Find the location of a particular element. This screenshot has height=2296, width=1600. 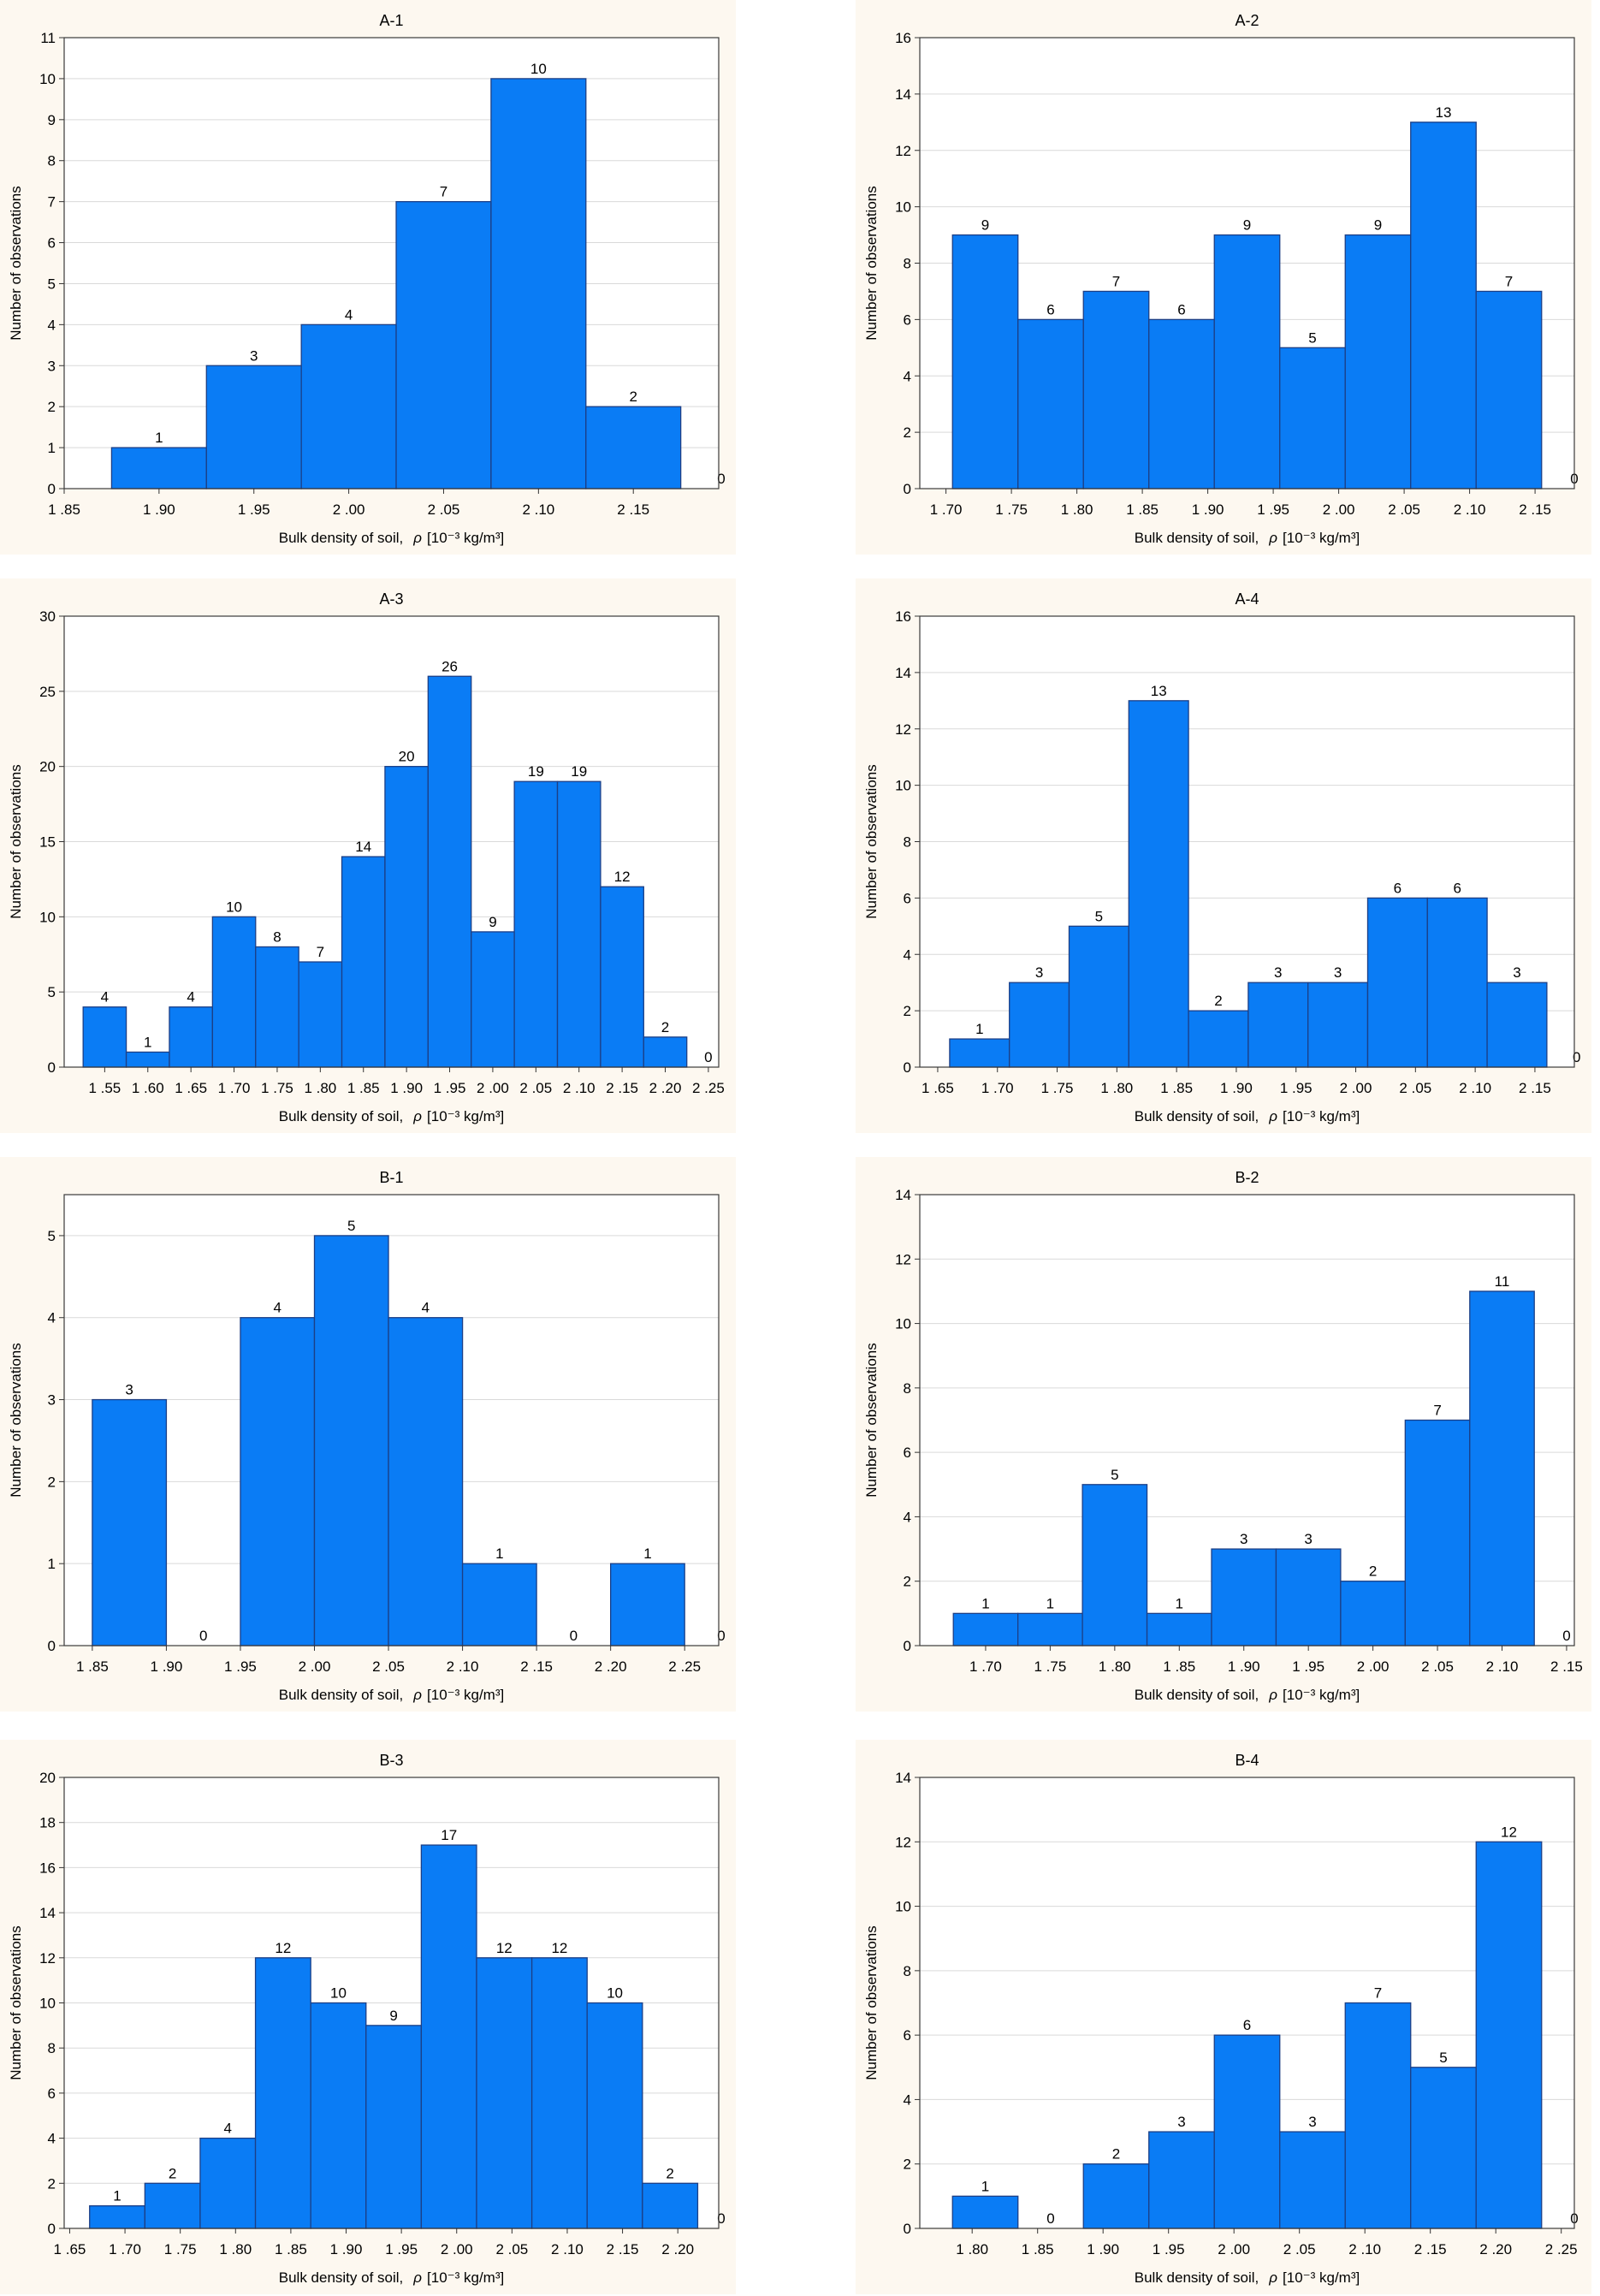

y-tick-label: 30 is located at coordinates (47, 617).